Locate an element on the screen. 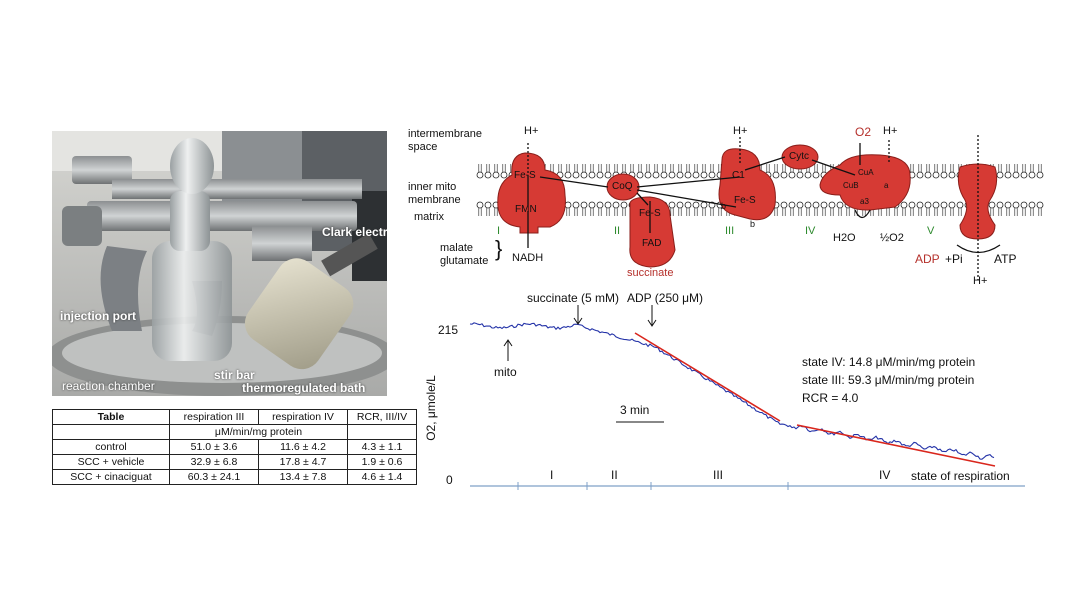 The image size is (1080, 607). state-iii-rate: state III: 59.3 μM/min/mg protein is located at coordinates (888, 380).